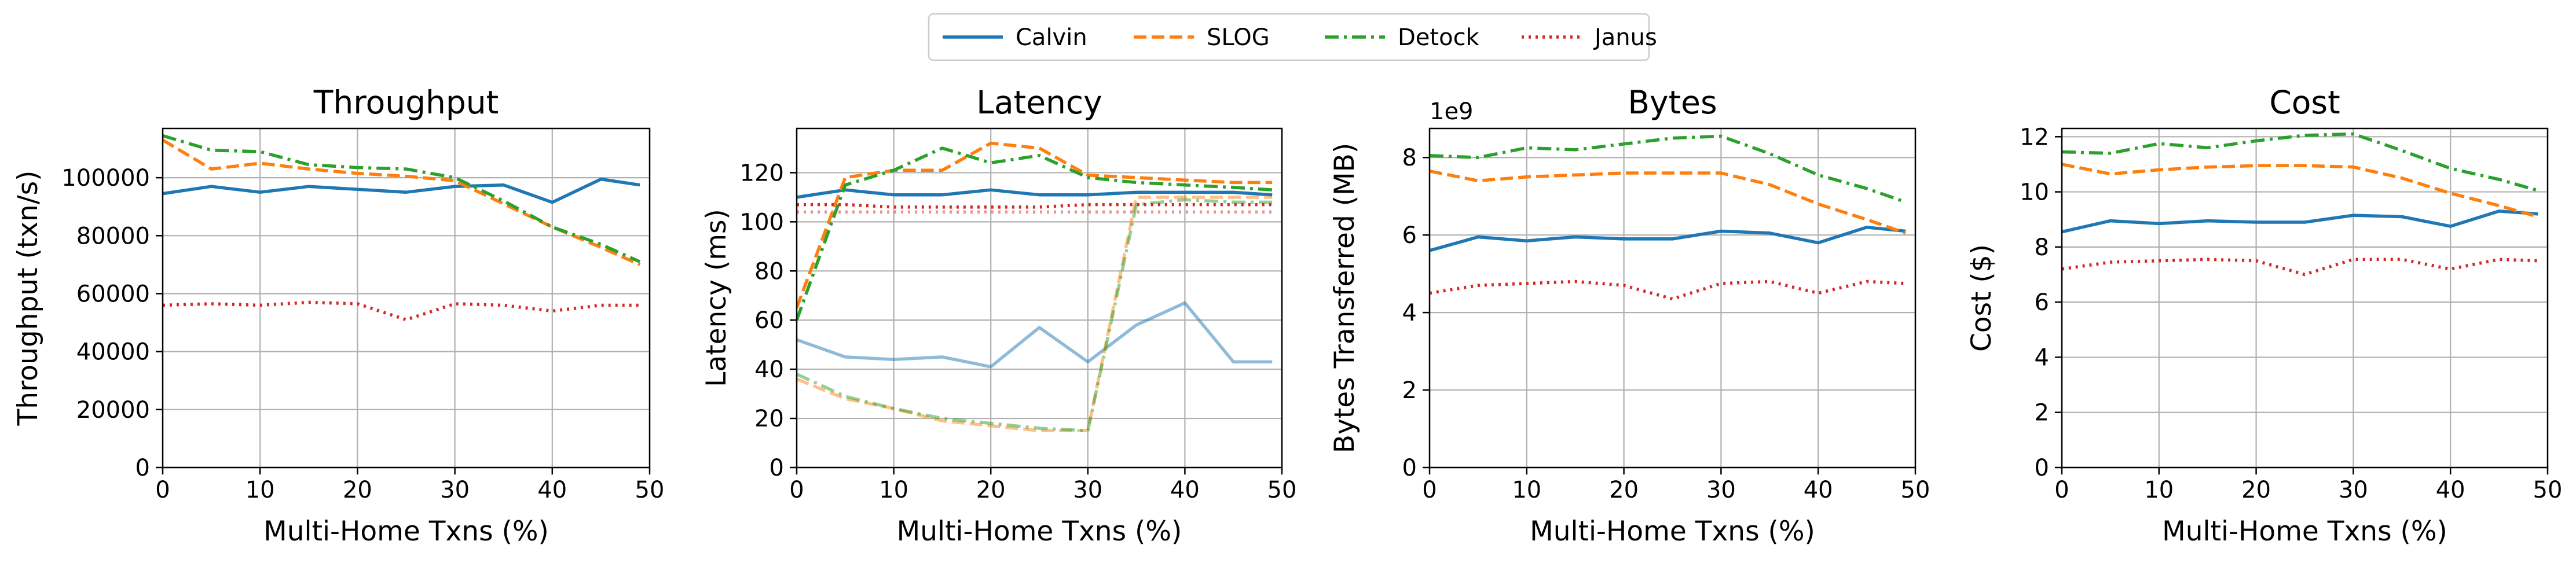 The height and width of the screenshot is (563, 2576). I want to click on legend-frame, so click(1289, 37).